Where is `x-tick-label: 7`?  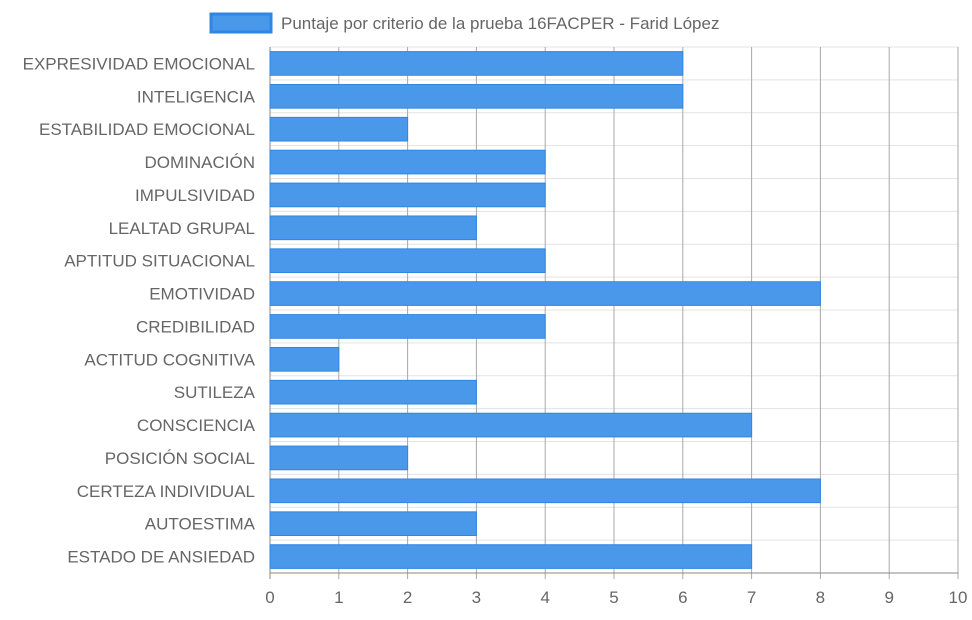 x-tick-label: 7 is located at coordinates (751, 597).